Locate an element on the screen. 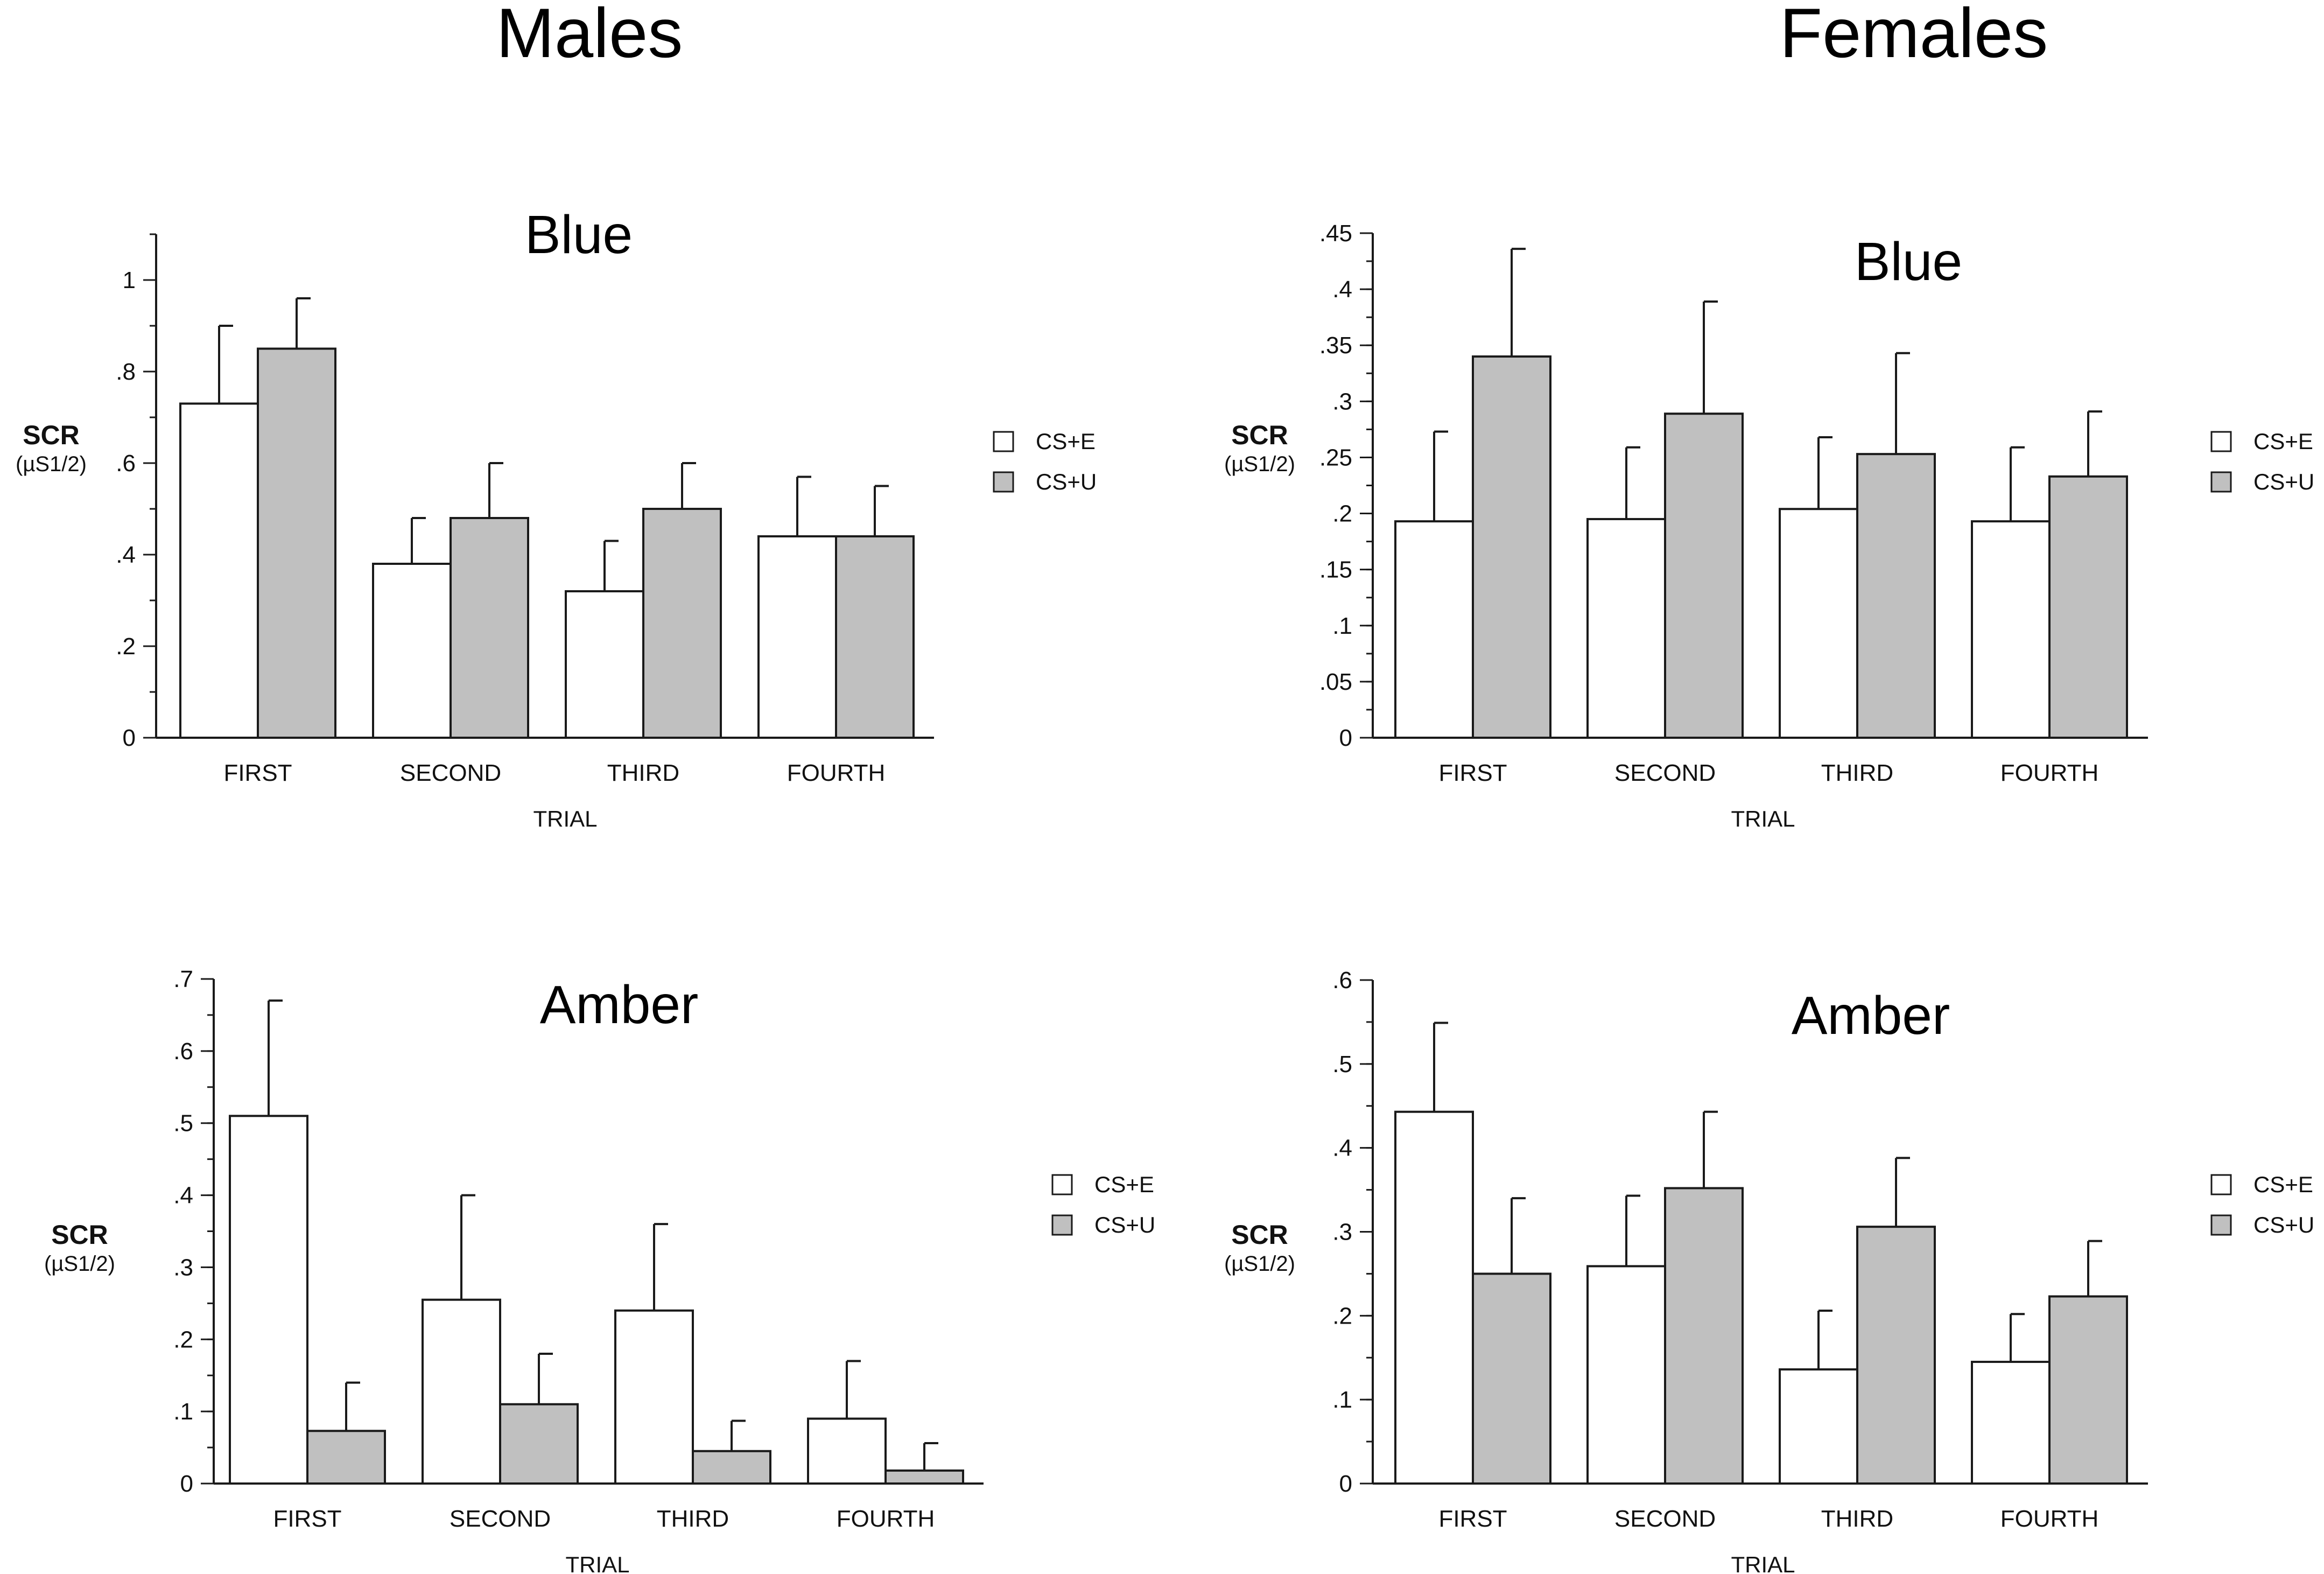 Image resolution: width=2324 pixels, height=1574 pixels. y-tick-label: .7 is located at coordinates (183, 979).